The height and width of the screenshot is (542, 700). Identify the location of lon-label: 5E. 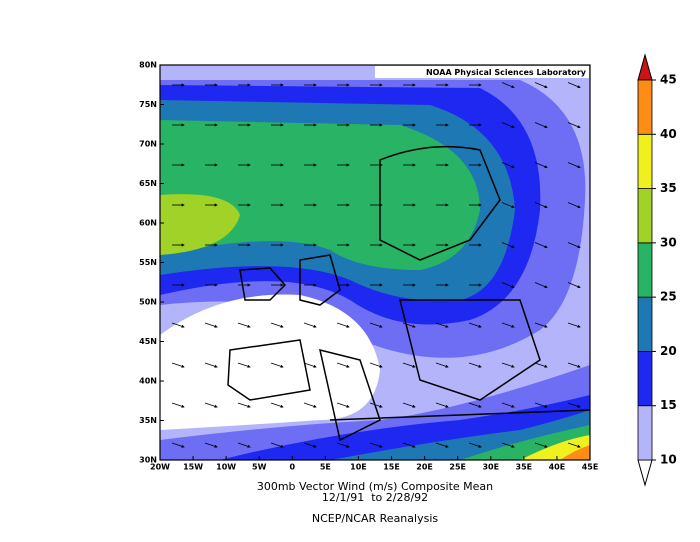
(325, 467).